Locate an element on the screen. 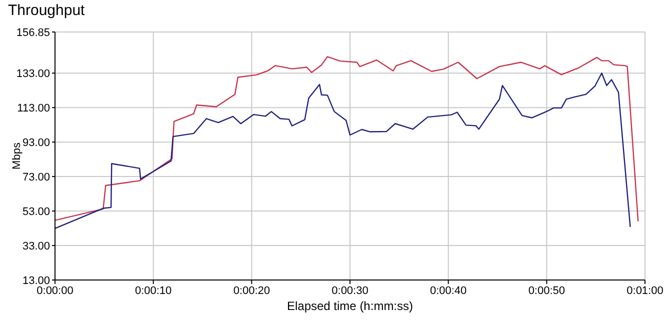 The height and width of the screenshot is (323, 671). chart-title: Throughput is located at coordinates (46, 10).